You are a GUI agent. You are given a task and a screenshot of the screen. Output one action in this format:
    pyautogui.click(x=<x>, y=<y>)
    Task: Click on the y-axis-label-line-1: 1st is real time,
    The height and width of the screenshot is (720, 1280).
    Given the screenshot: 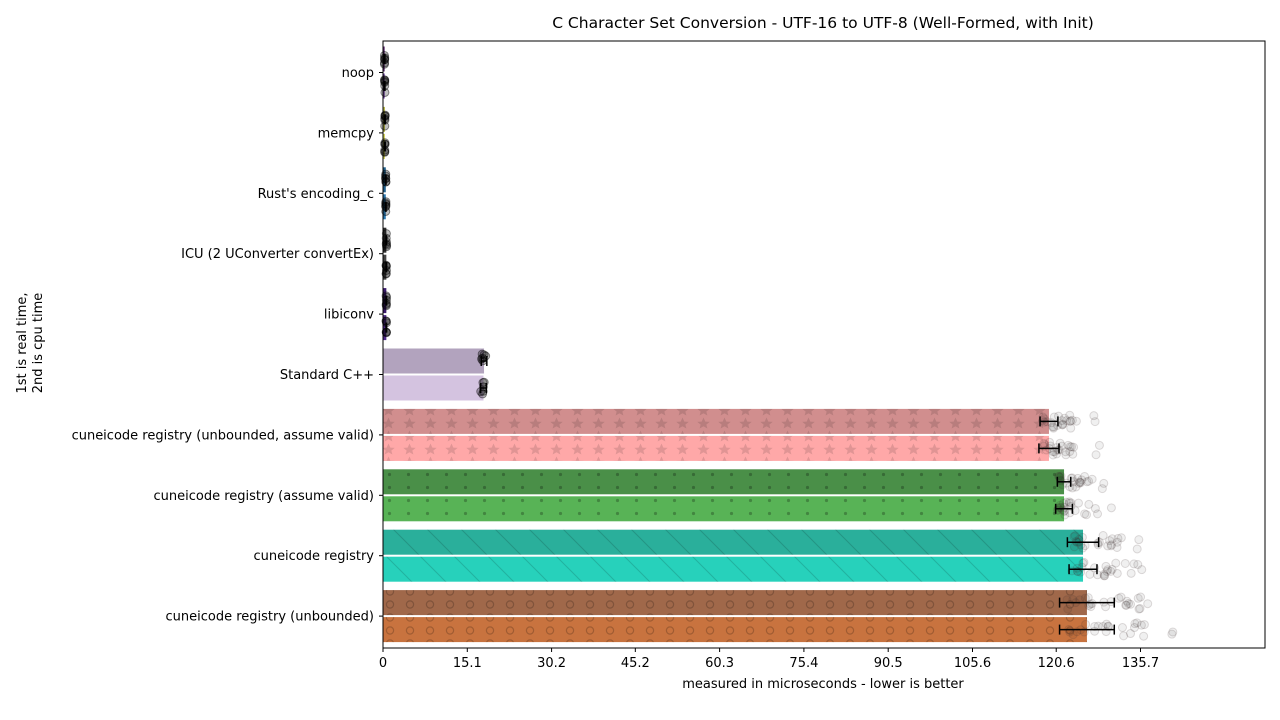 What is the action you would take?
    pyautogui.click(x=22, y=342)
    